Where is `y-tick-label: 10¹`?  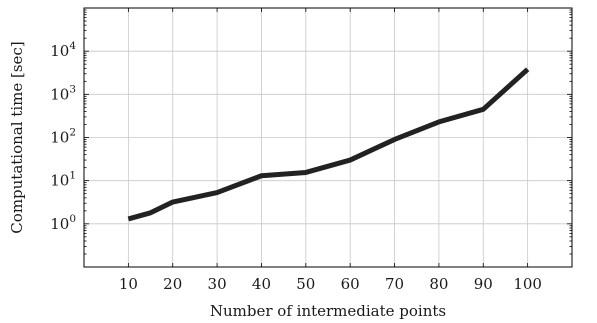
y-tick-label: 10¹ is located at coordinates (63, 180).